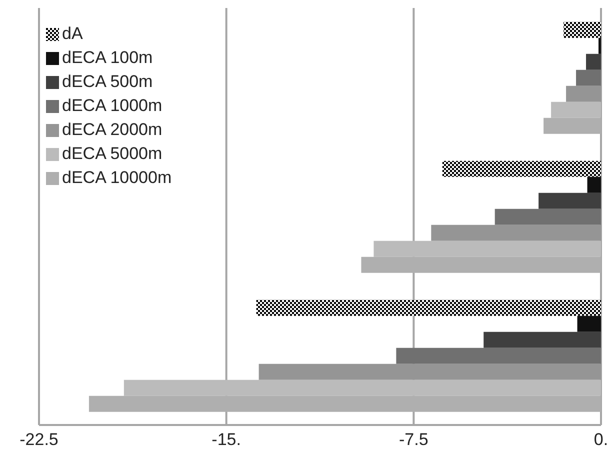 Image resolution: width=613 pixels, height=461 pixels. What do you see at coordinates (112, 154) in the screenshot?
I see `legend-label: dECA 5000m` at bounding box center [112, 154].